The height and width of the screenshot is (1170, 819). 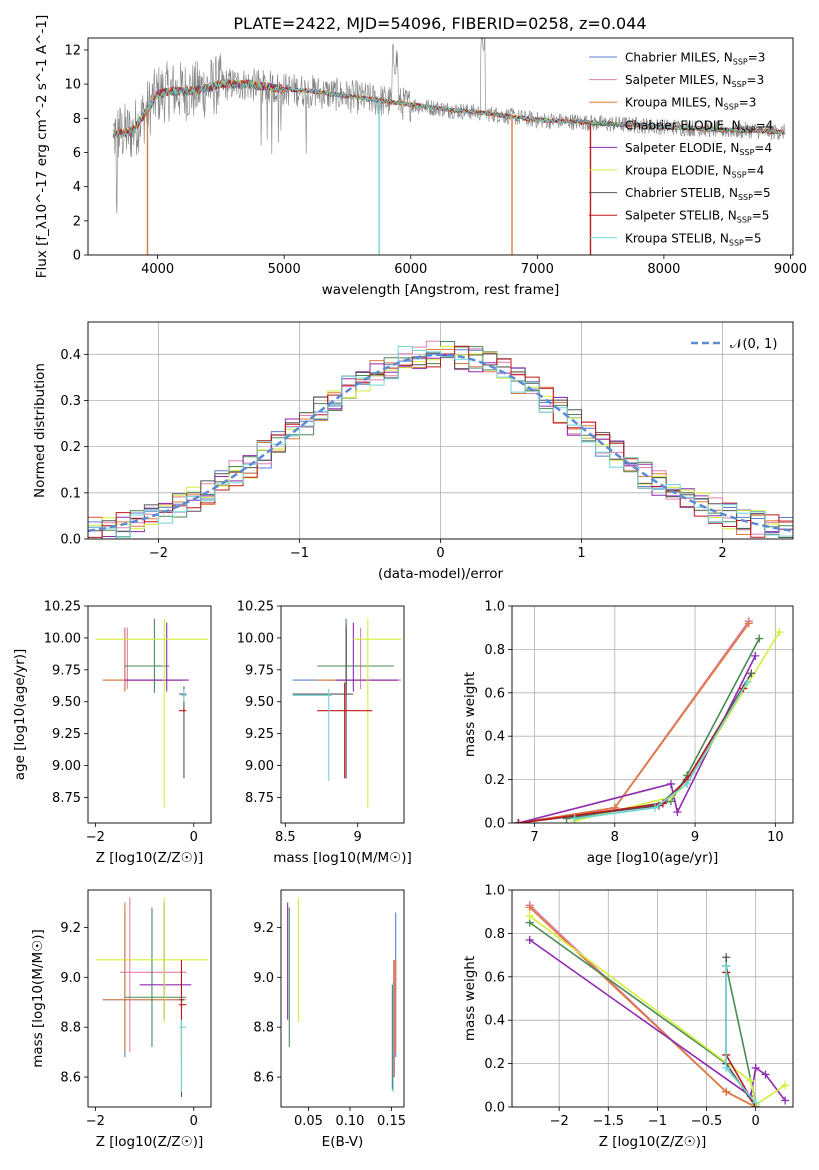 What do you see at coordinates (70, 401) in the screenshot?
I see `residuals-ytick-label: 0.3` at bounding box center [70, 401].